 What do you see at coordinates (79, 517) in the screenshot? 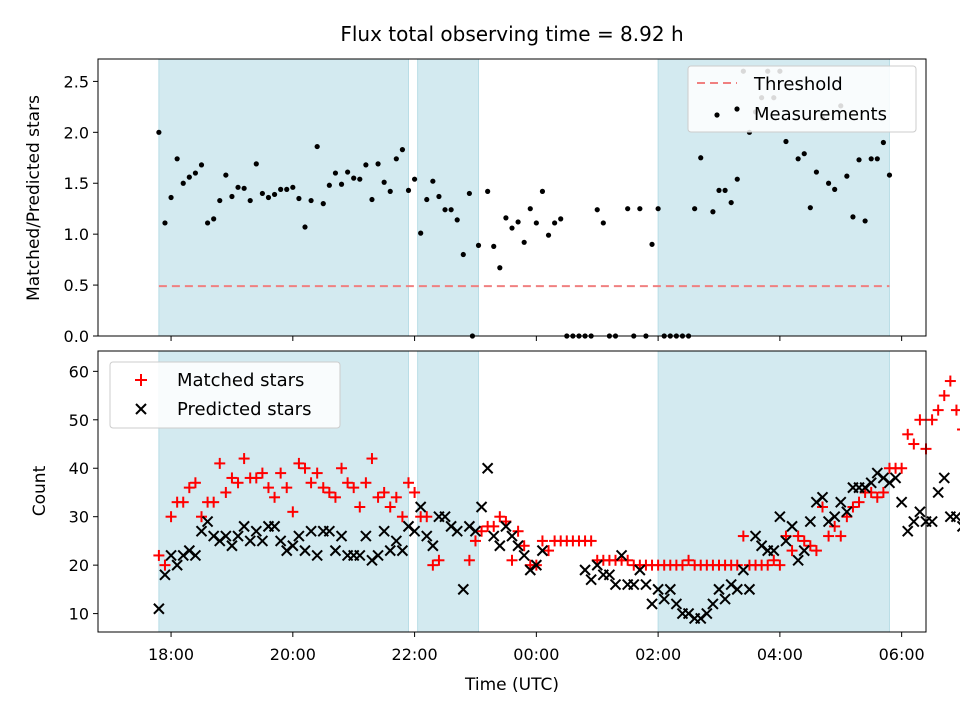
I see `bottom-y-tick-label: 30` at bounding box center [79, 517].